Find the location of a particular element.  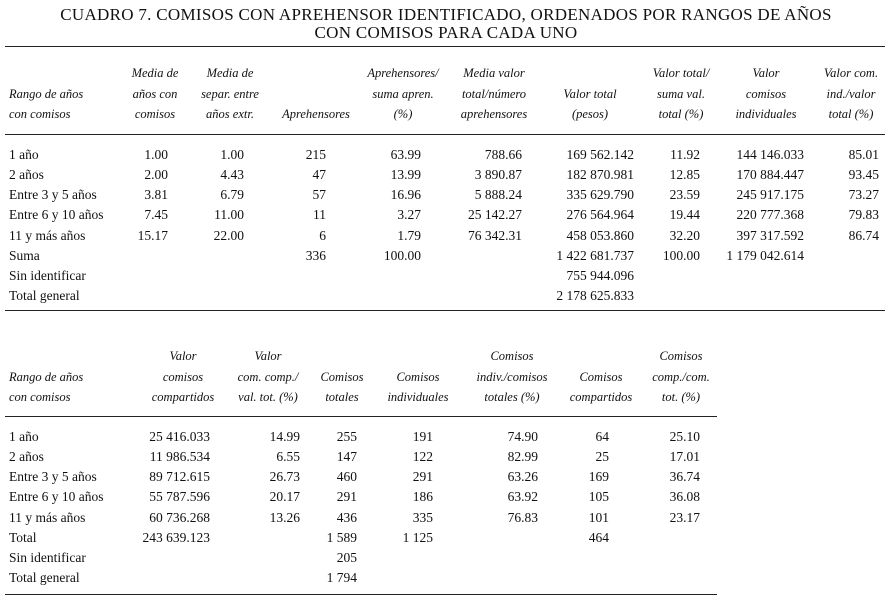

cell: 60 736.268 is located at coordinates (179, 517).